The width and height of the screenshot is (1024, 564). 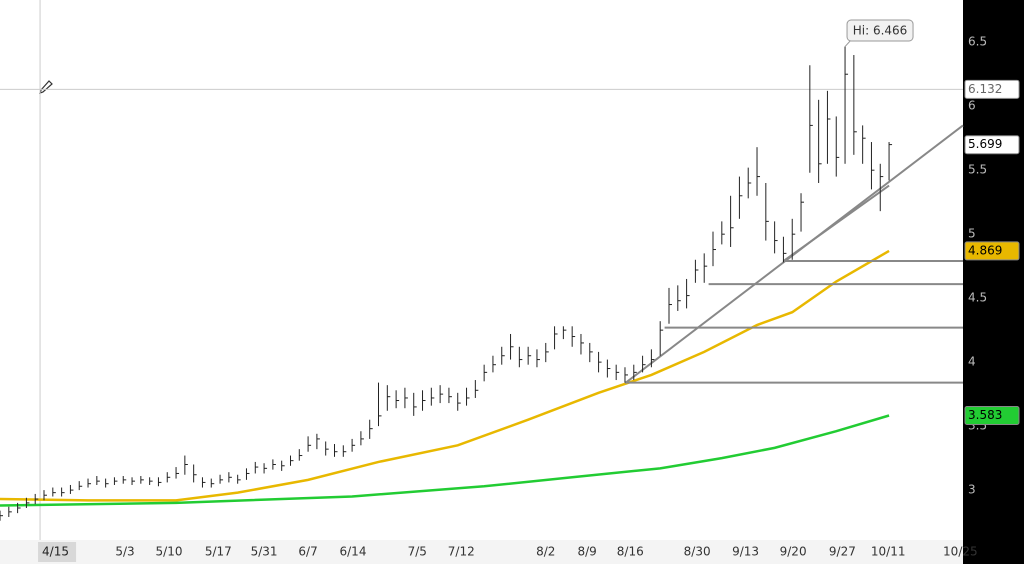 What do you see at coordinates (960, 552) in the screenshot?
I see `x-tick-label: 10/25` at bounding box center [960, 552].